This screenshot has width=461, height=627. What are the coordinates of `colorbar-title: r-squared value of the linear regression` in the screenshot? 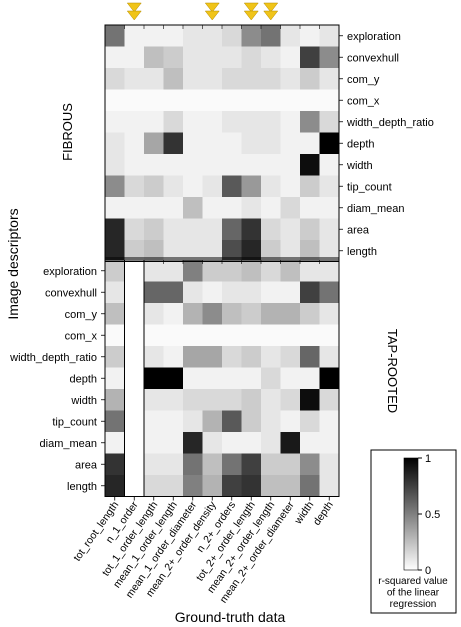 It's located at (413, 593).